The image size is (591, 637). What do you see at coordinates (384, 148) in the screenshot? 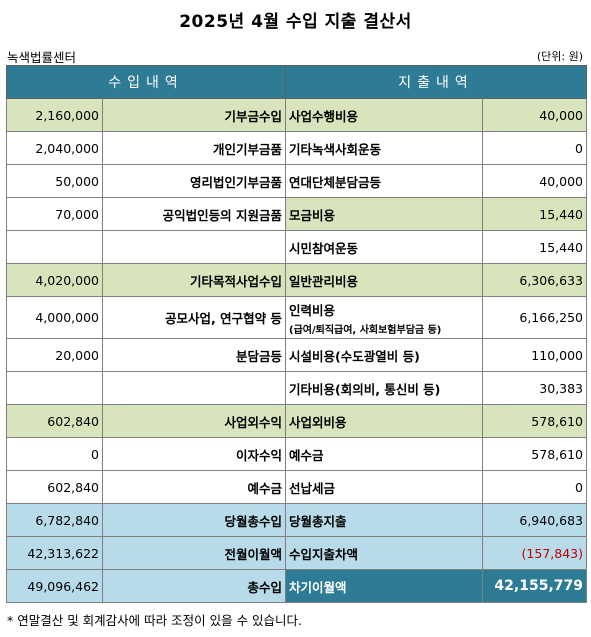
I see `expense-label: 기타녹색사회운동` at bounding box center [384, 148].